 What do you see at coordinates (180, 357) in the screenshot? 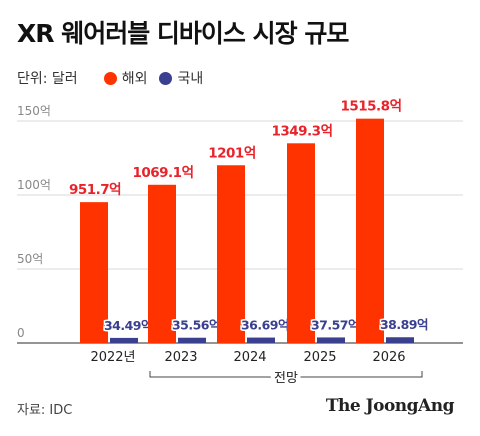
I see `x-tick-label: 2023` at bounding box center [180, 357].